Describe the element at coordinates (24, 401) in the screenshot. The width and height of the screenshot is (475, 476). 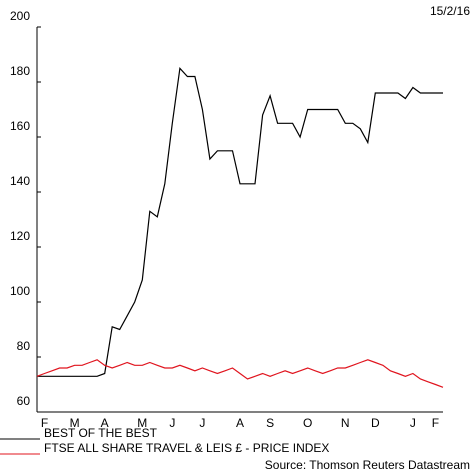
I see `y-tick-label: 60` at that location.